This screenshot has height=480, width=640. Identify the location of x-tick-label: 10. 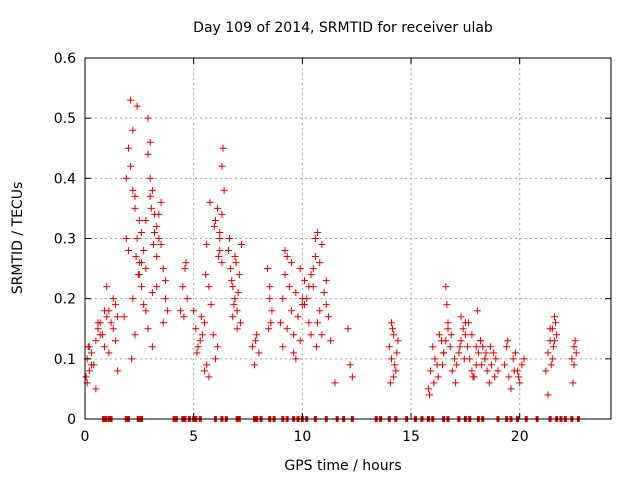
(302, 437).